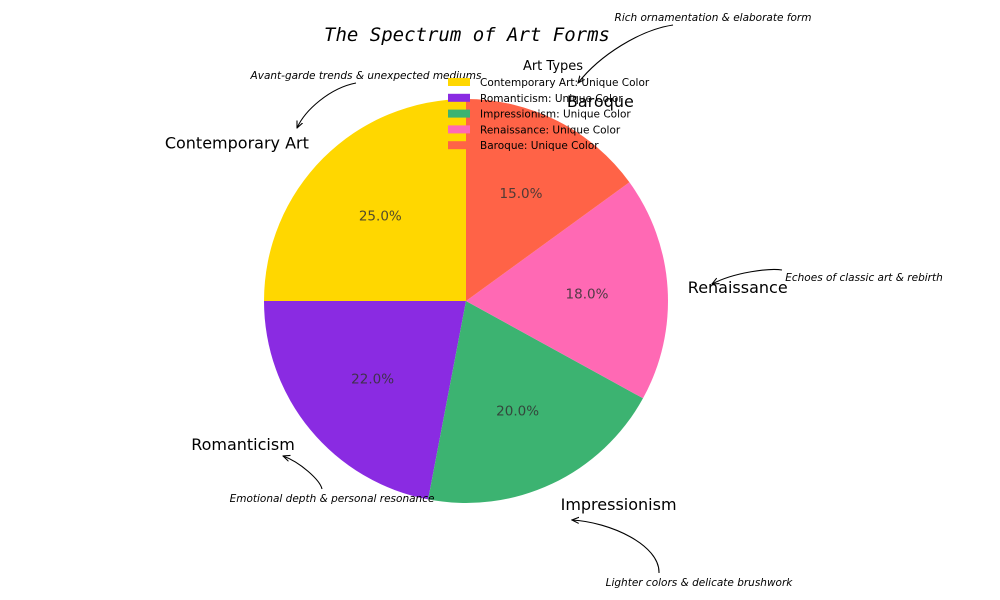 The width and height of the screenshot is (1000, 600). What do you see at coordinates (565, 83) in the screenshot?
I see `legend-entry-contemporary-art: Contemporary Art: Unique Color` at bounding box center [565, 83].